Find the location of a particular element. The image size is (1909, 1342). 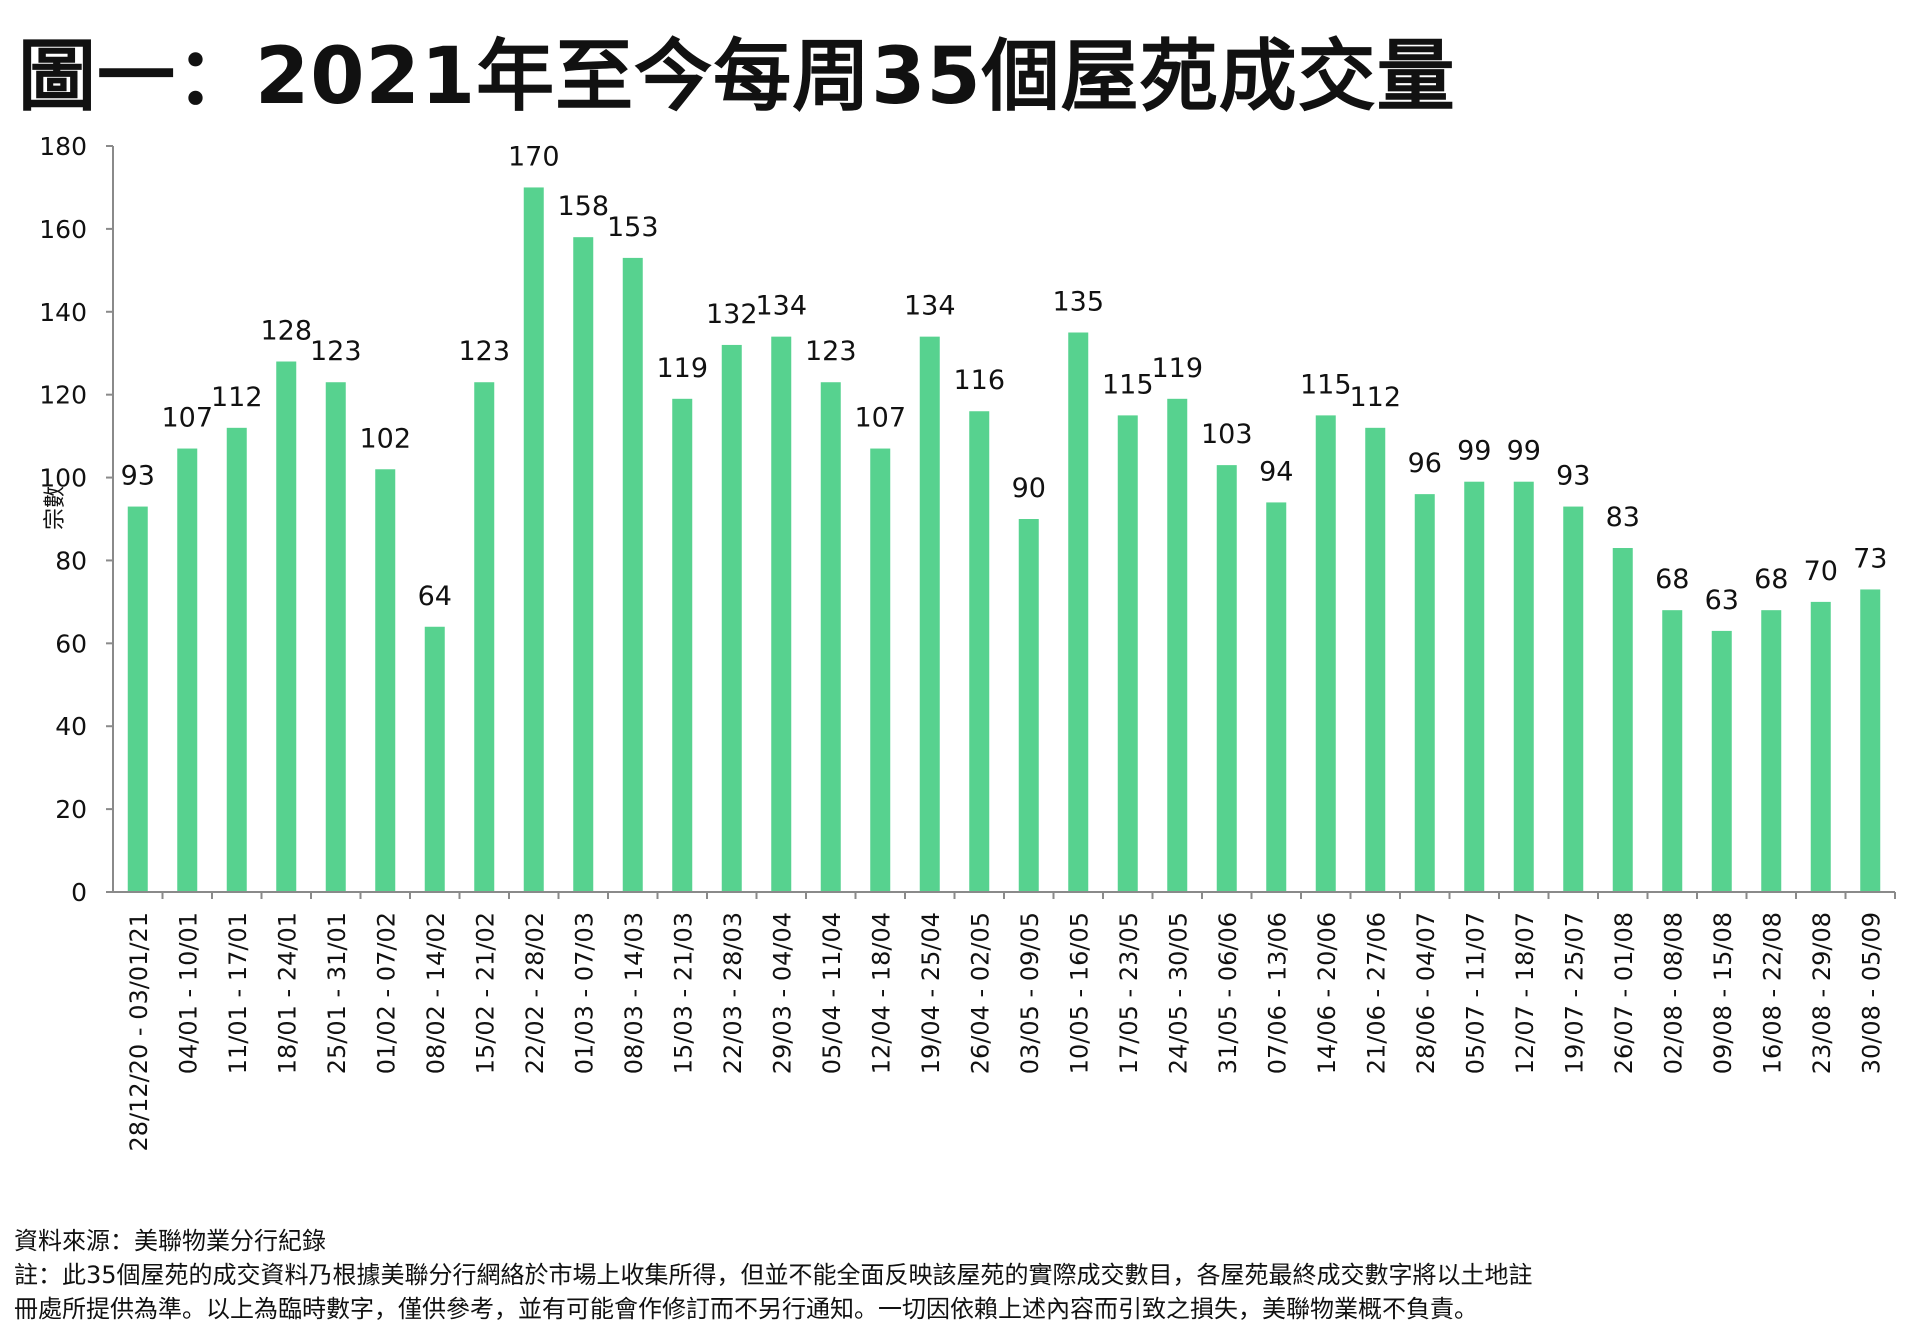

x-tick-label: 26/04 - 02/05 is located at coordinates (980, 993).